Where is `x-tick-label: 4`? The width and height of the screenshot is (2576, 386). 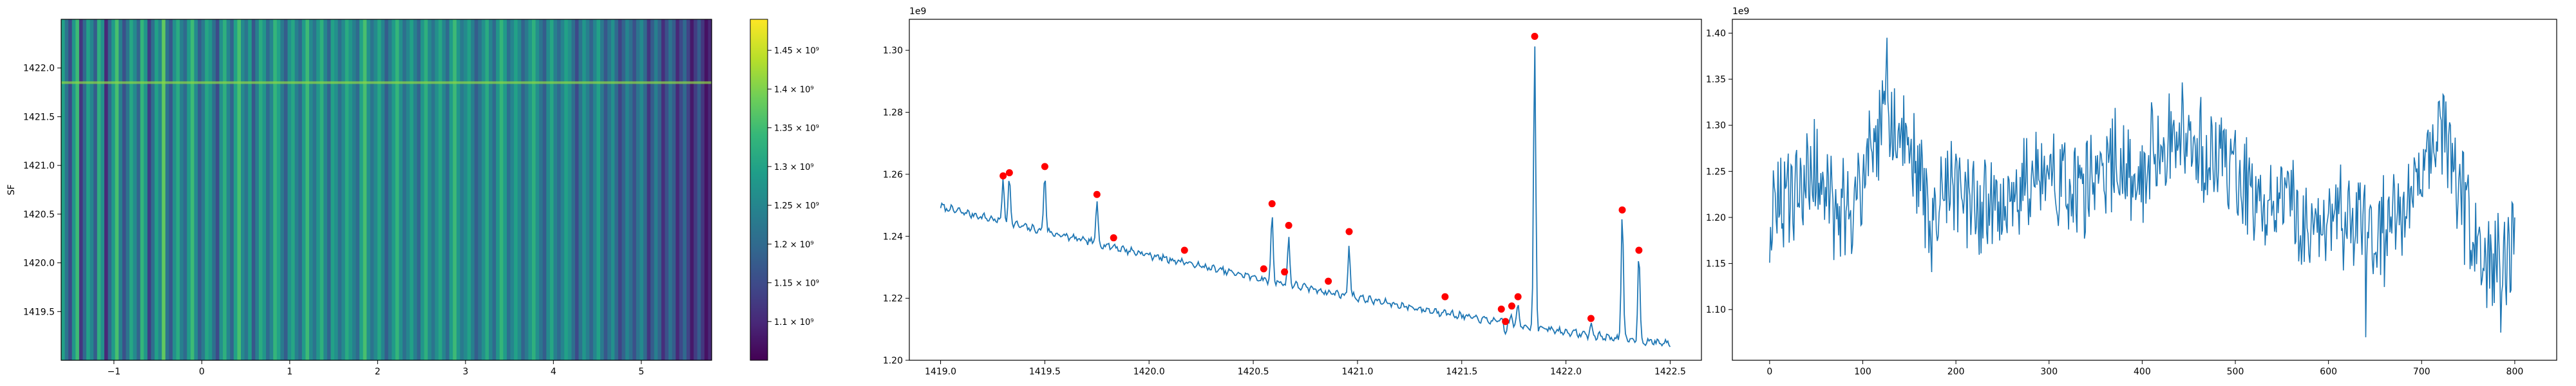
x-tick-label: 4 is located at coordinates (554, 372).